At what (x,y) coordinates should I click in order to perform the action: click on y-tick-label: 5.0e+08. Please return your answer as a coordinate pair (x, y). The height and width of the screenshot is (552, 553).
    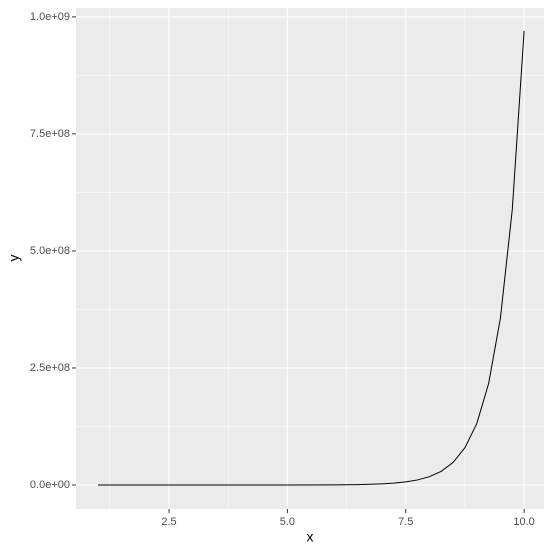
    Looking at the image, I should click on (50, 251).